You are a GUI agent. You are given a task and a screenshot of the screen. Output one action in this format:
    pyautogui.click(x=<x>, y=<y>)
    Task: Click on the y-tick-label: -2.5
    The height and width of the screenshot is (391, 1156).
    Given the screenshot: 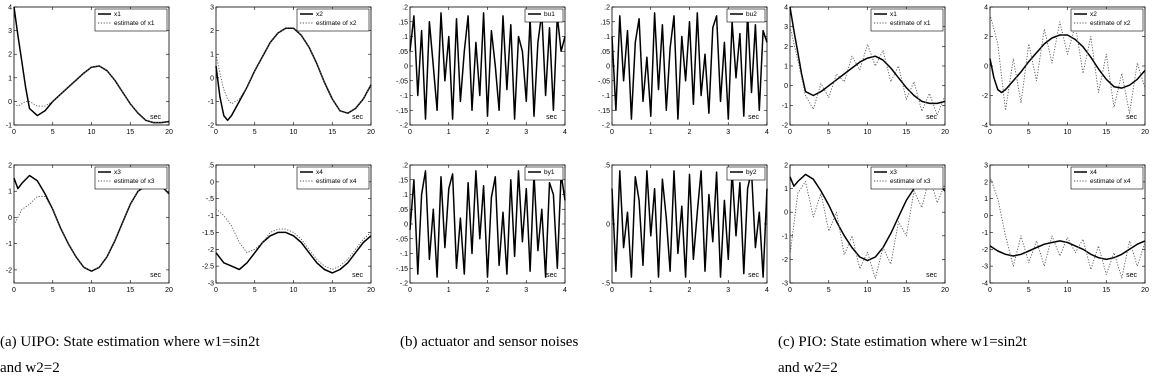 What is the action you would take?
    pyautogui.click(x=208, y=267)
    